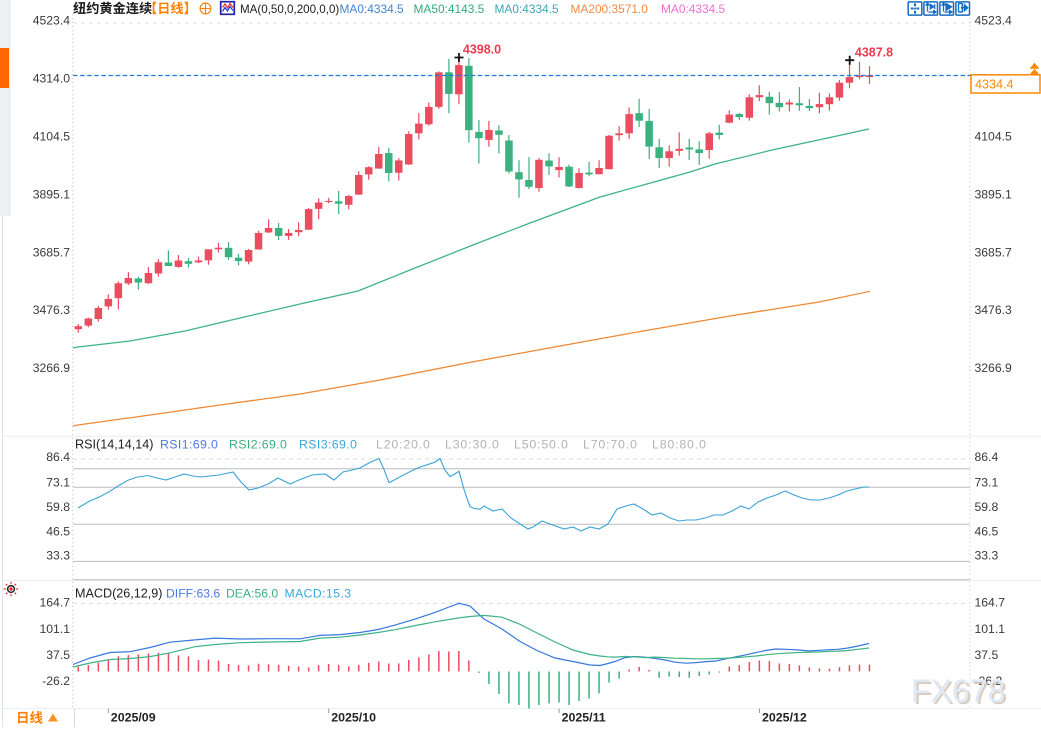 This screenshot has height=732, width=1041. I want to click on svg-text: DIFF:63.6, so click(193, 594).